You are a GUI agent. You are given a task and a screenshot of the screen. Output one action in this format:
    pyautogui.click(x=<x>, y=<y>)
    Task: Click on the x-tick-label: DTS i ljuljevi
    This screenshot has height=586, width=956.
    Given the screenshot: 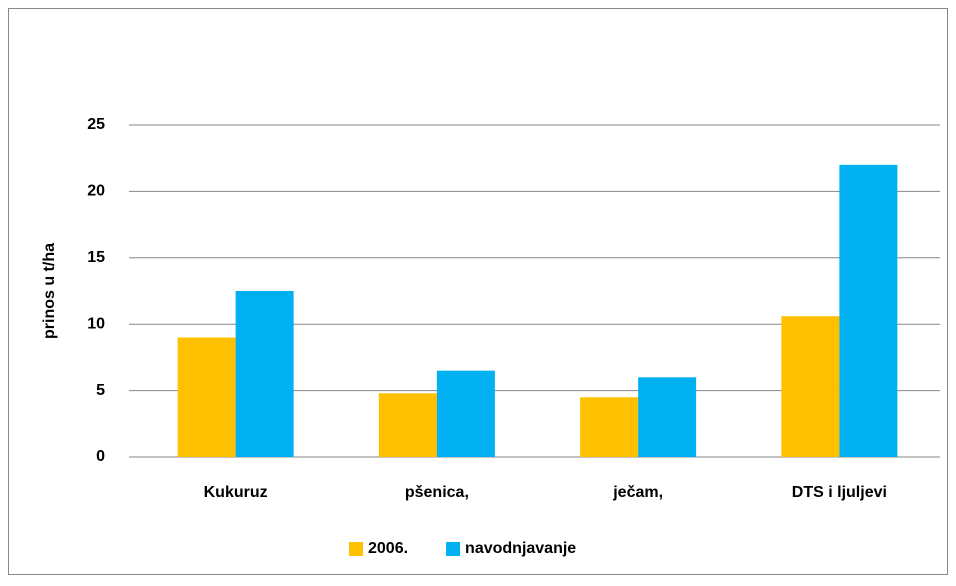 What is the action you would take?
    pyautogui.click(x=839, y=492)
    